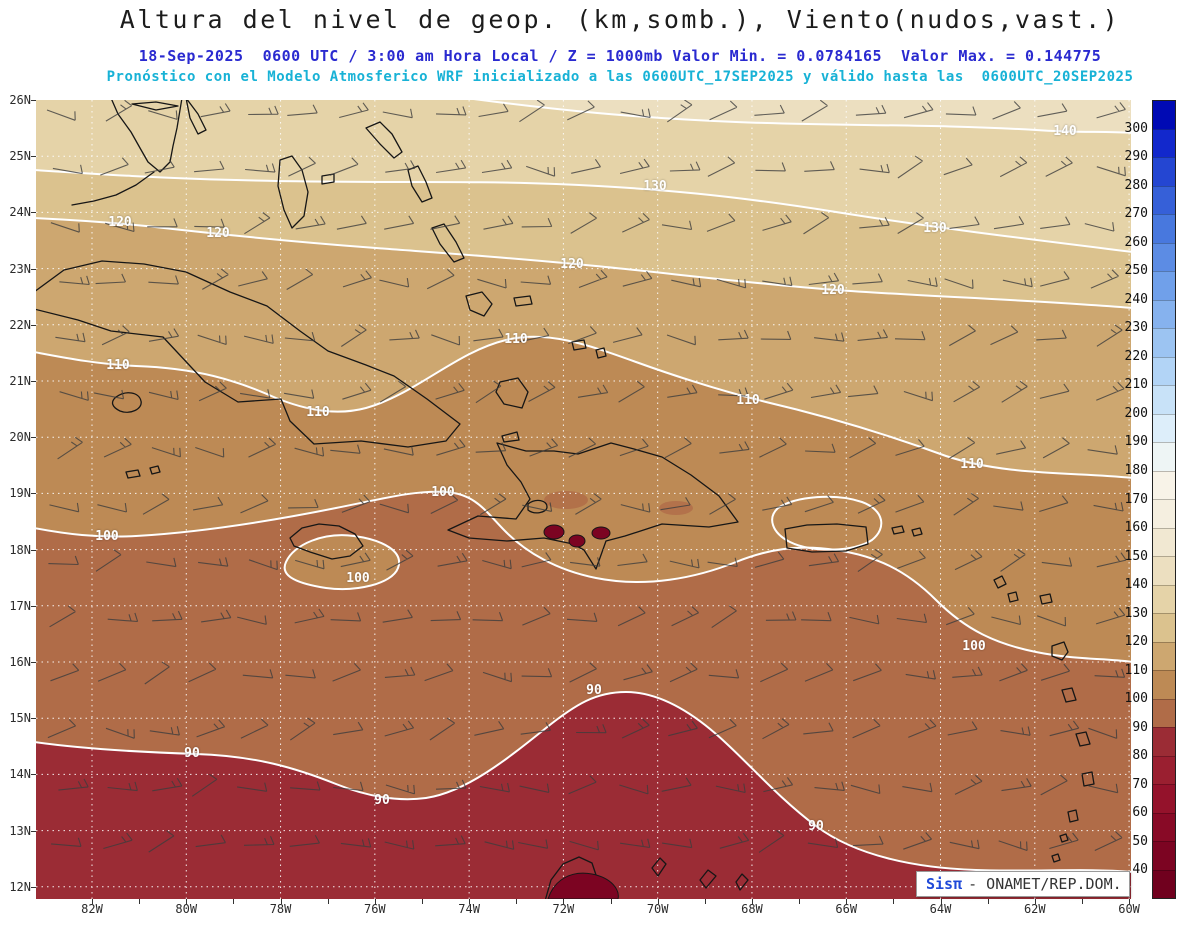 The height and width of the screenshot is (927, 1200). What do you see at coordinates (374, 909) in the screenshot?
I see `lon-label: 76W` at bounding box center [374, 909].